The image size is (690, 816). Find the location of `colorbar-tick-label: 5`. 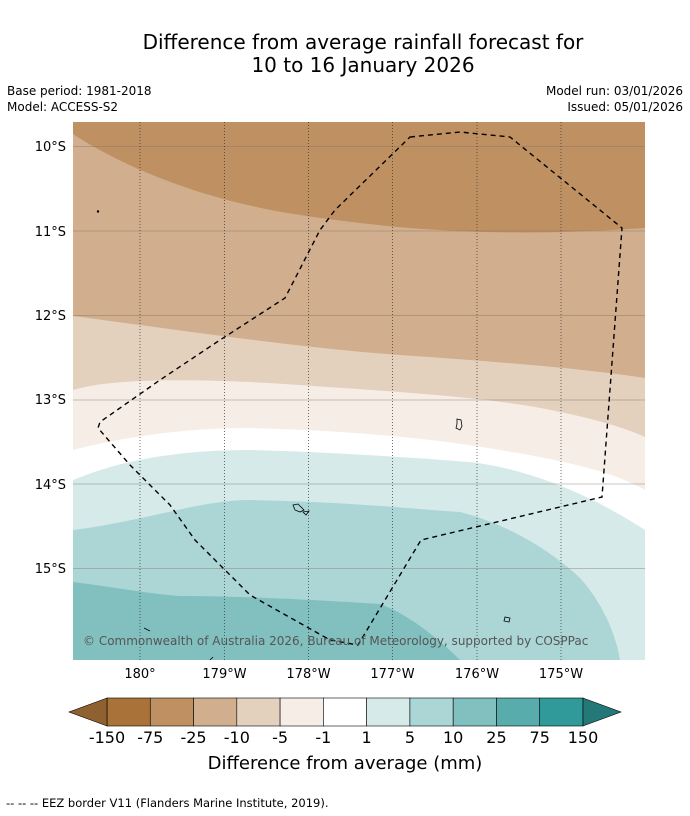

colorbar-tick-label: 5 is located at coordinates (409, 737).